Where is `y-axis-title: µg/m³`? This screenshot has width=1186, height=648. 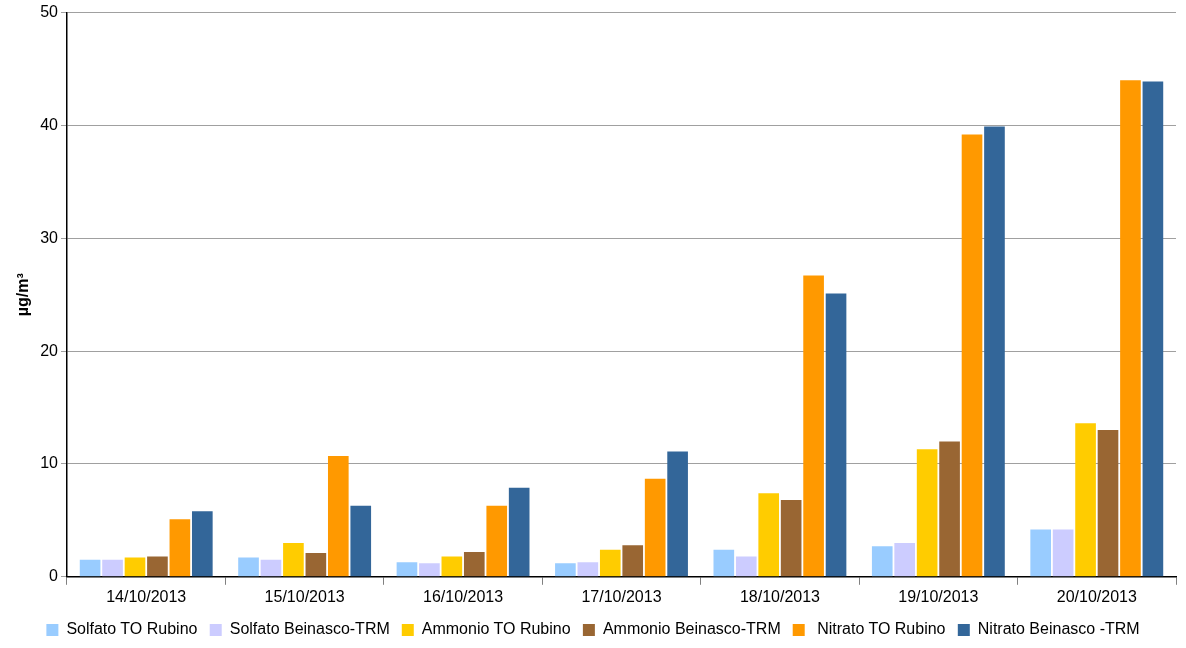
y-axis-title: µg/m³ is located at coordinates (23, 295).